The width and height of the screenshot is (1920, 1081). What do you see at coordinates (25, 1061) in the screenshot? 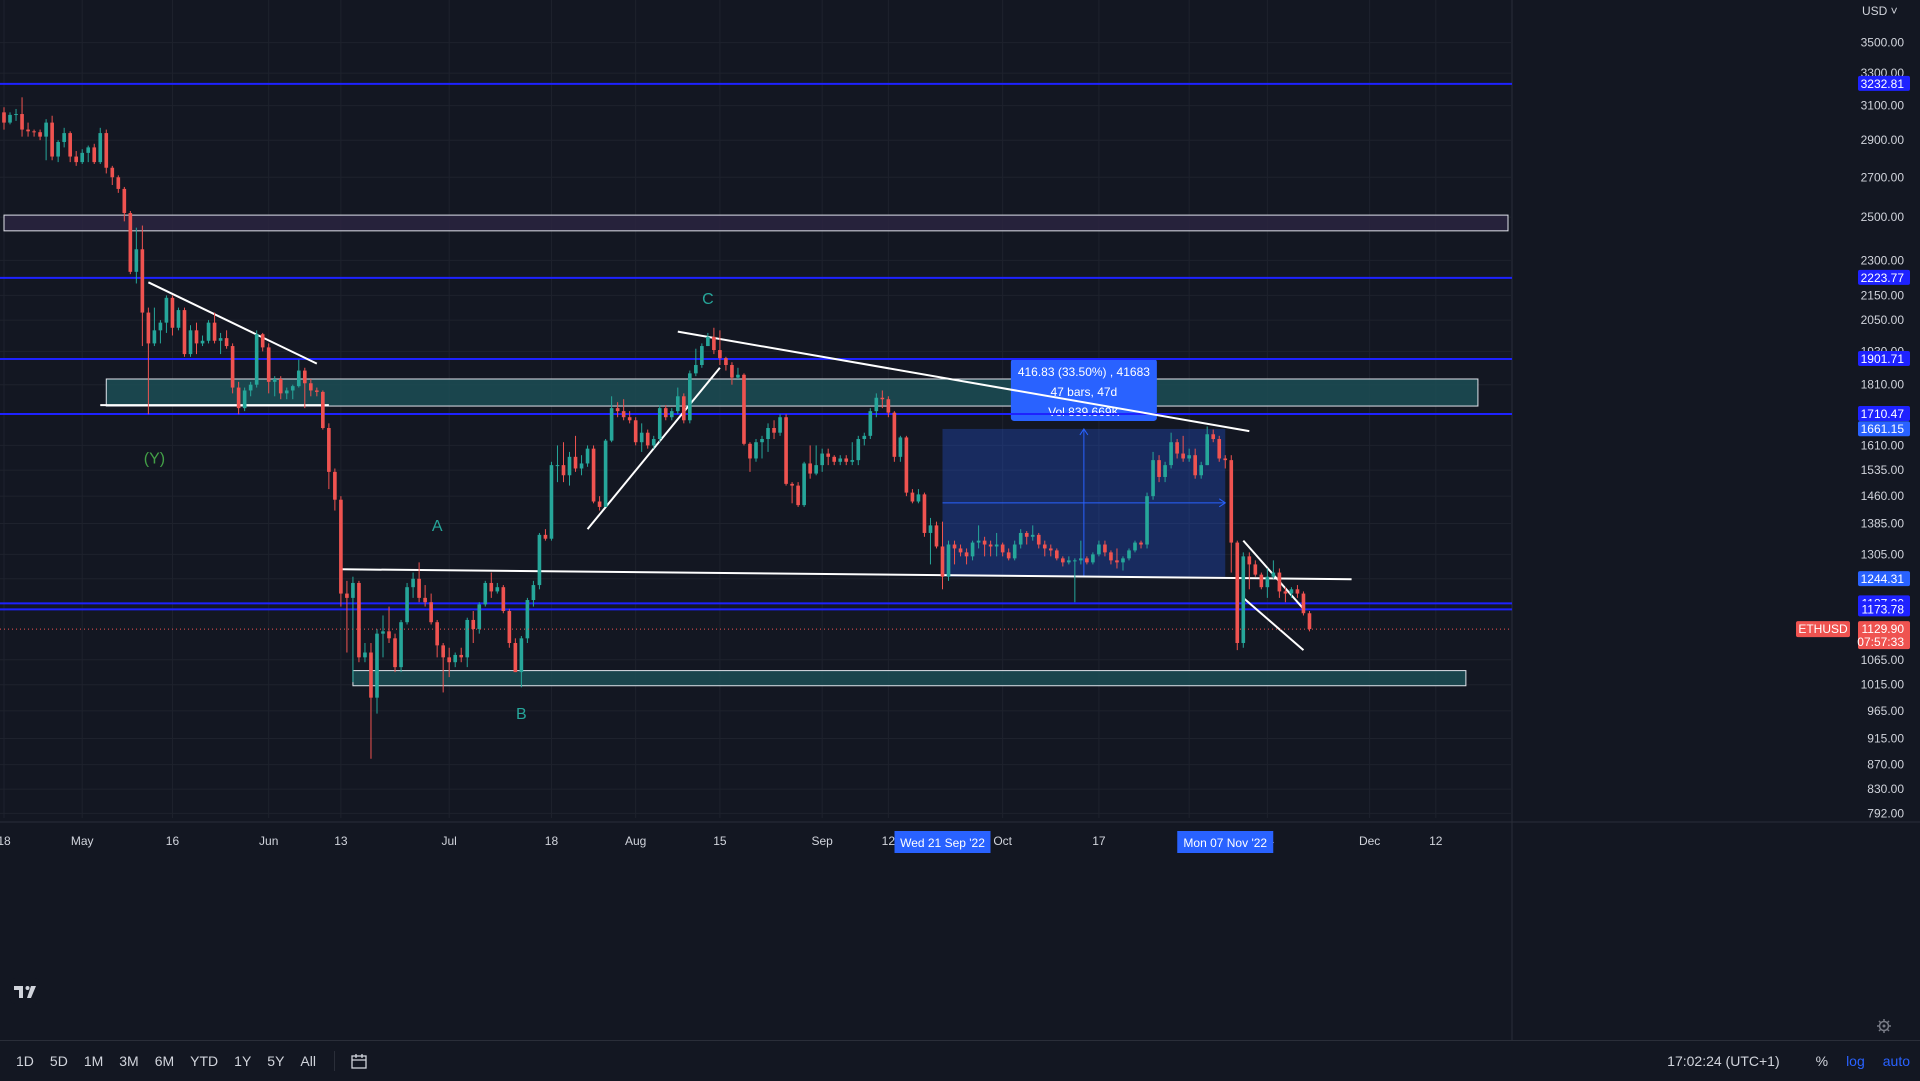
I see `range-1d-button: 1D` at bounding box center [25, 1061].